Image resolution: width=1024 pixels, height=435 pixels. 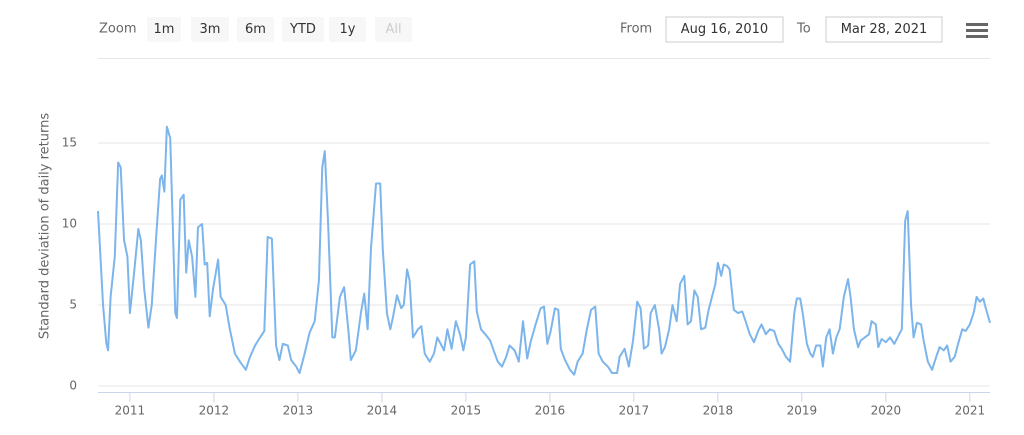 I want to click on menu-button, so click(x=977, y=30).